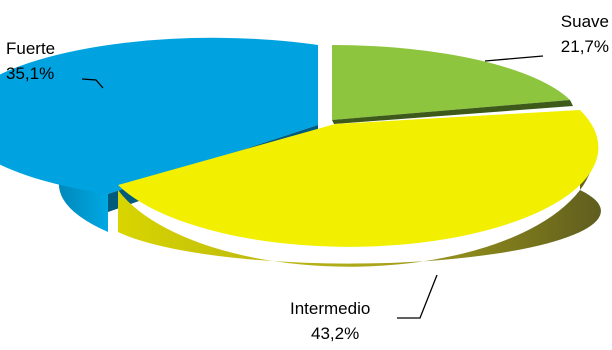 The width and height of the screenshot is (612, 350). I want to click on data-label-suave: Suave 21,7%, so click(546, 37).